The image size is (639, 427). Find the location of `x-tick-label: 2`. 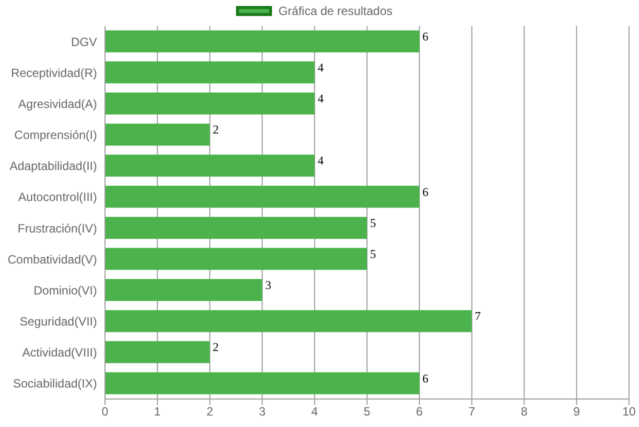

x-tick-label: 2 is located at coordinates (210, 411).